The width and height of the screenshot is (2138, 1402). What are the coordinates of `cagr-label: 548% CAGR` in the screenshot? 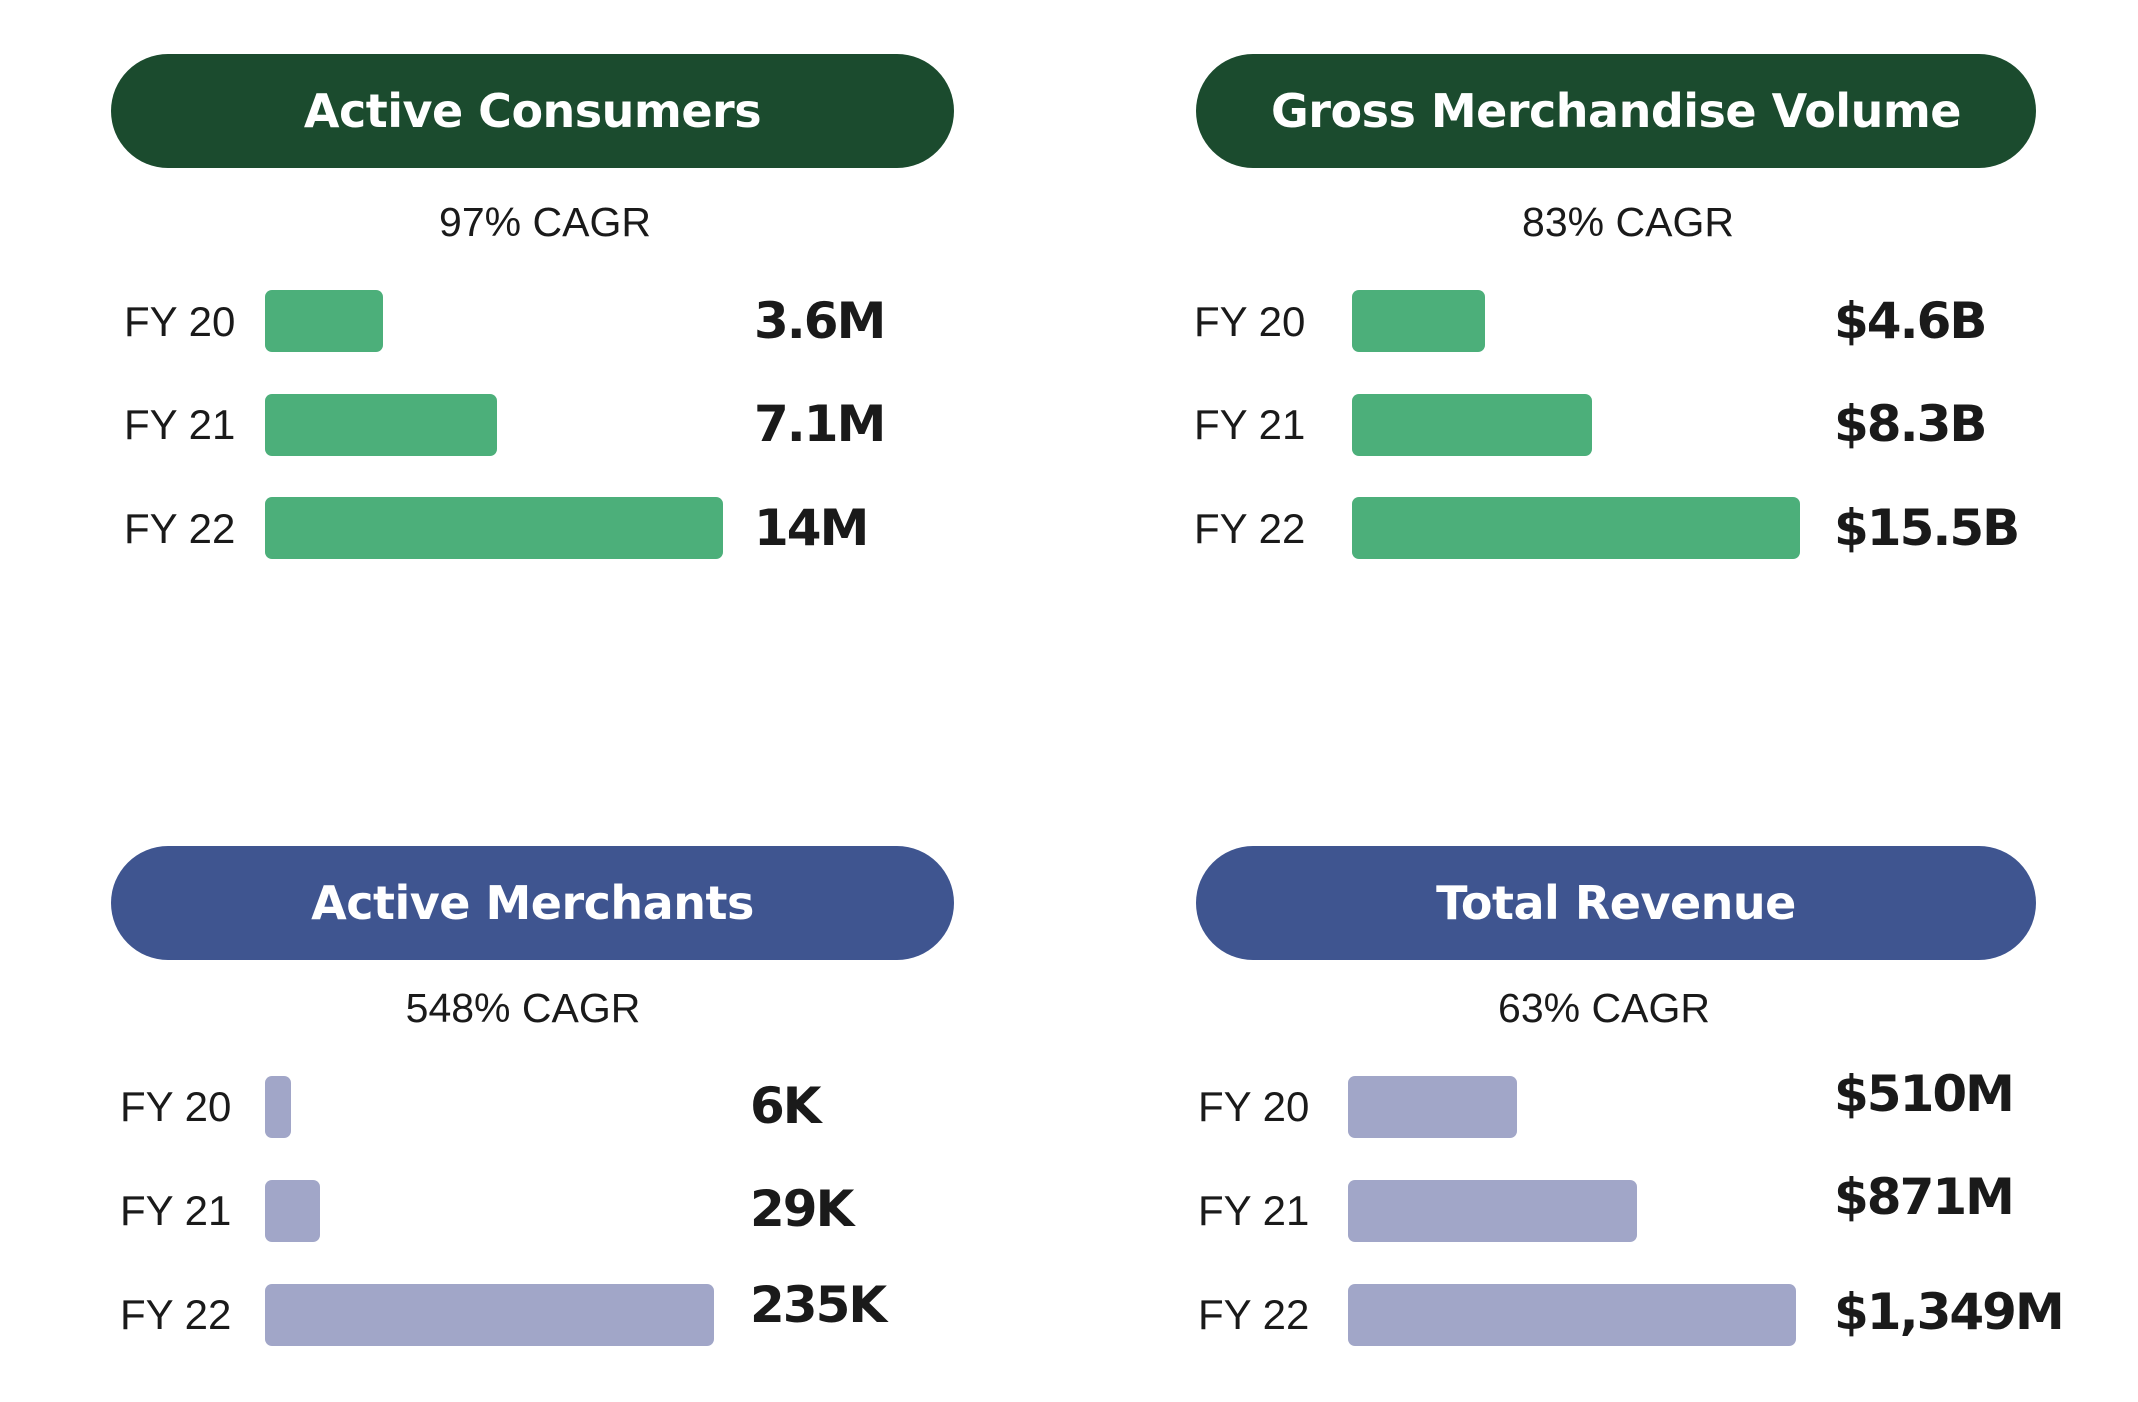 It's located at (523, 1008).